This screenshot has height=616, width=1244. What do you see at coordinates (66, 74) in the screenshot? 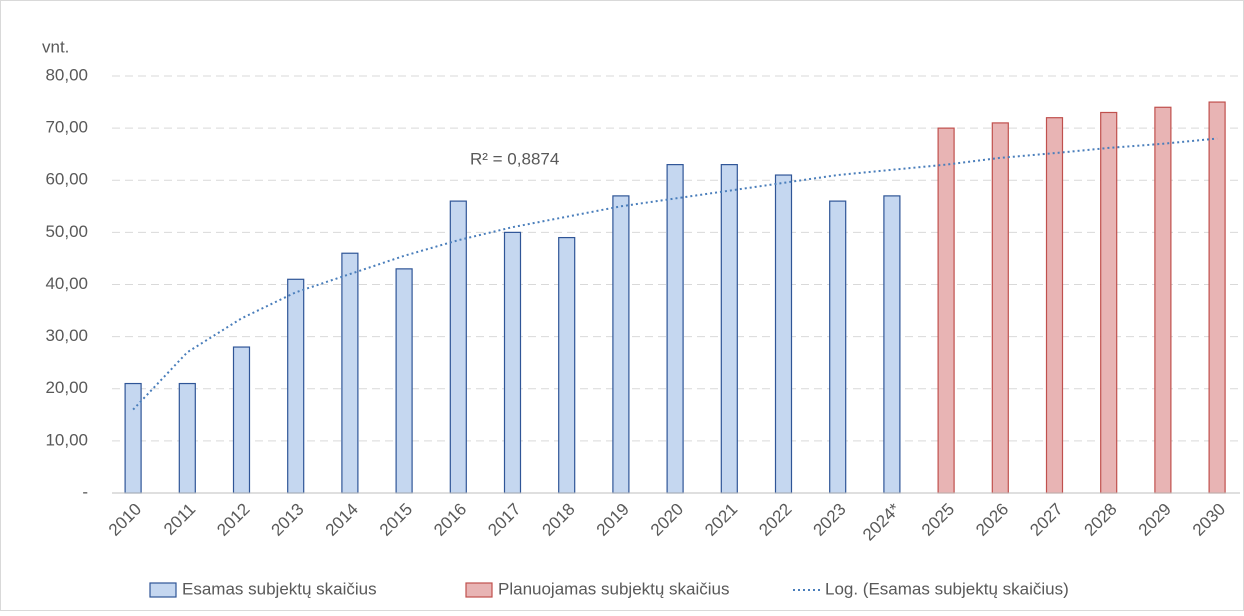
I see `y-tick-label: 80,00` at bounding box center [66, 74].